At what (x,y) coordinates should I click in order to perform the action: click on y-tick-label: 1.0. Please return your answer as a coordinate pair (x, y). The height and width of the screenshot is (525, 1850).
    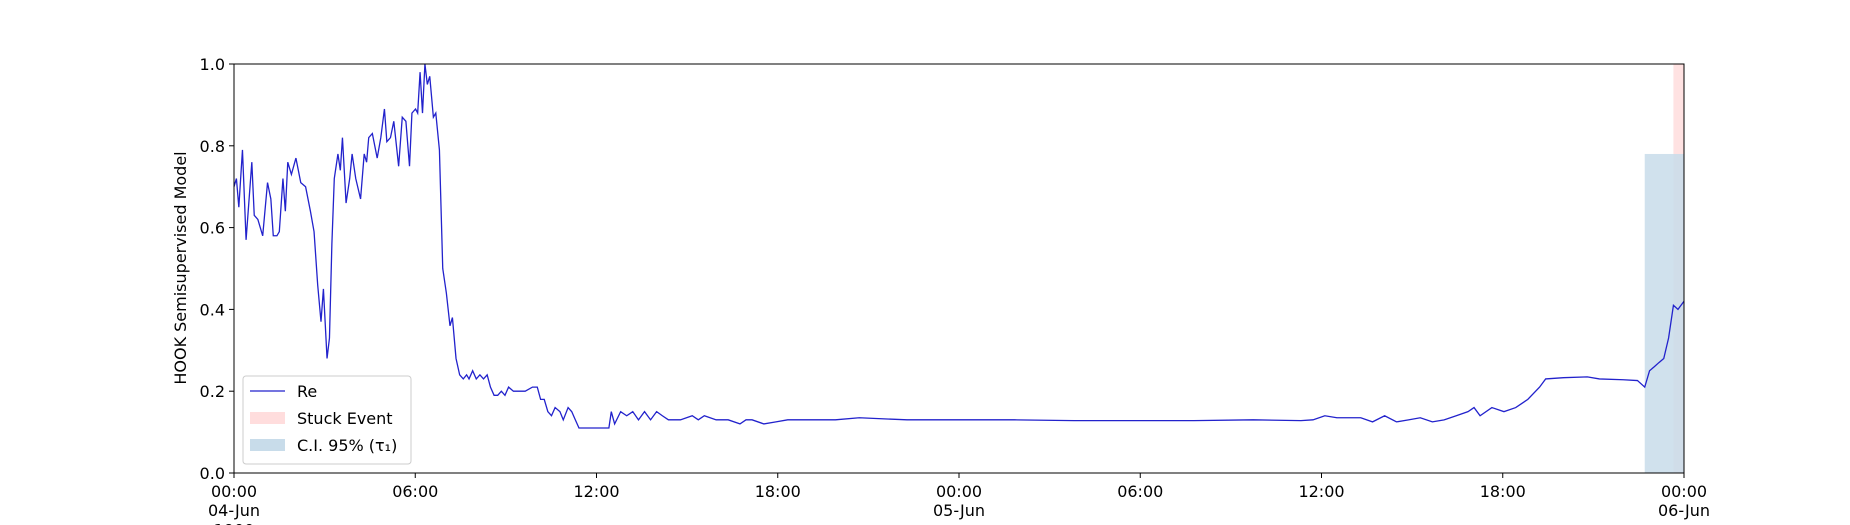
    Looking at the image, I should click on (212, 64).